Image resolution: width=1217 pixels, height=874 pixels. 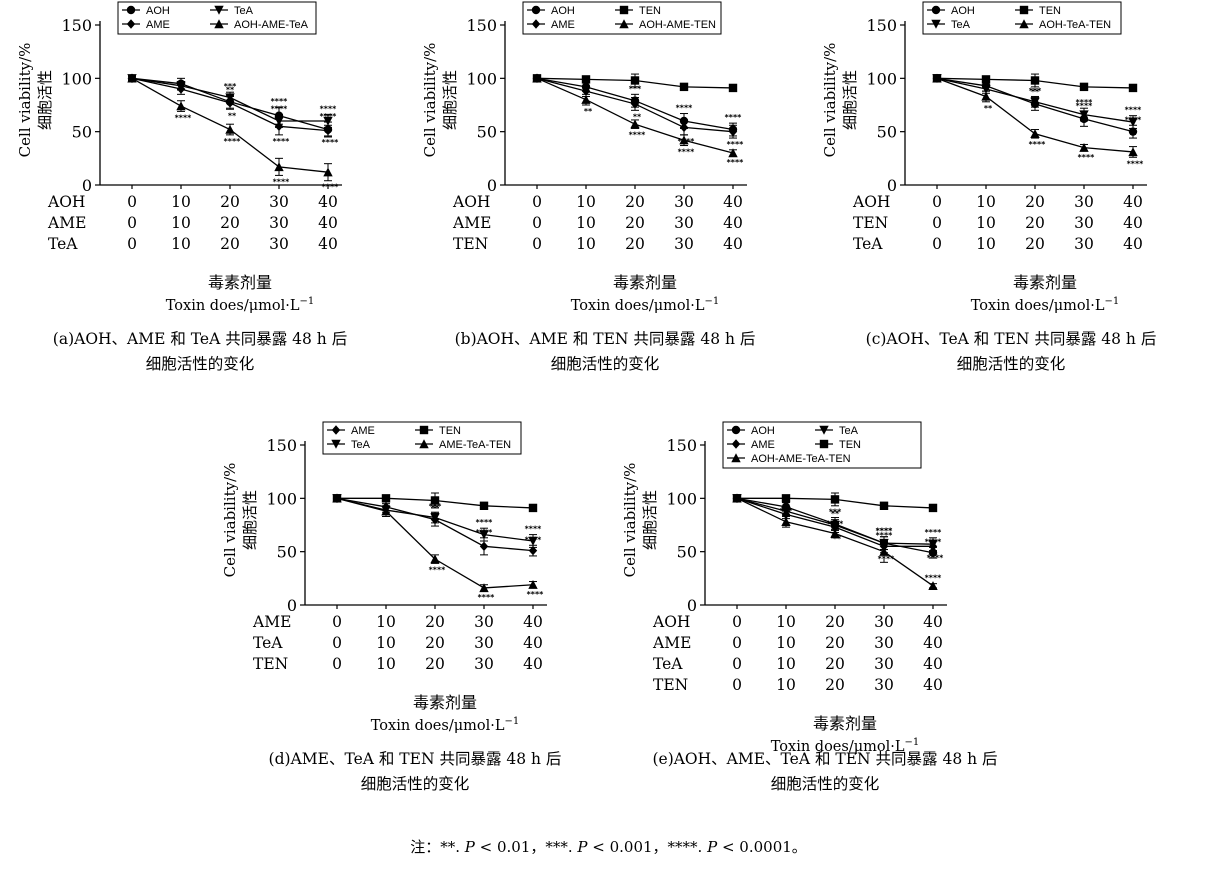 I want to click on legend-label: AME, so click(x=158, y=25).